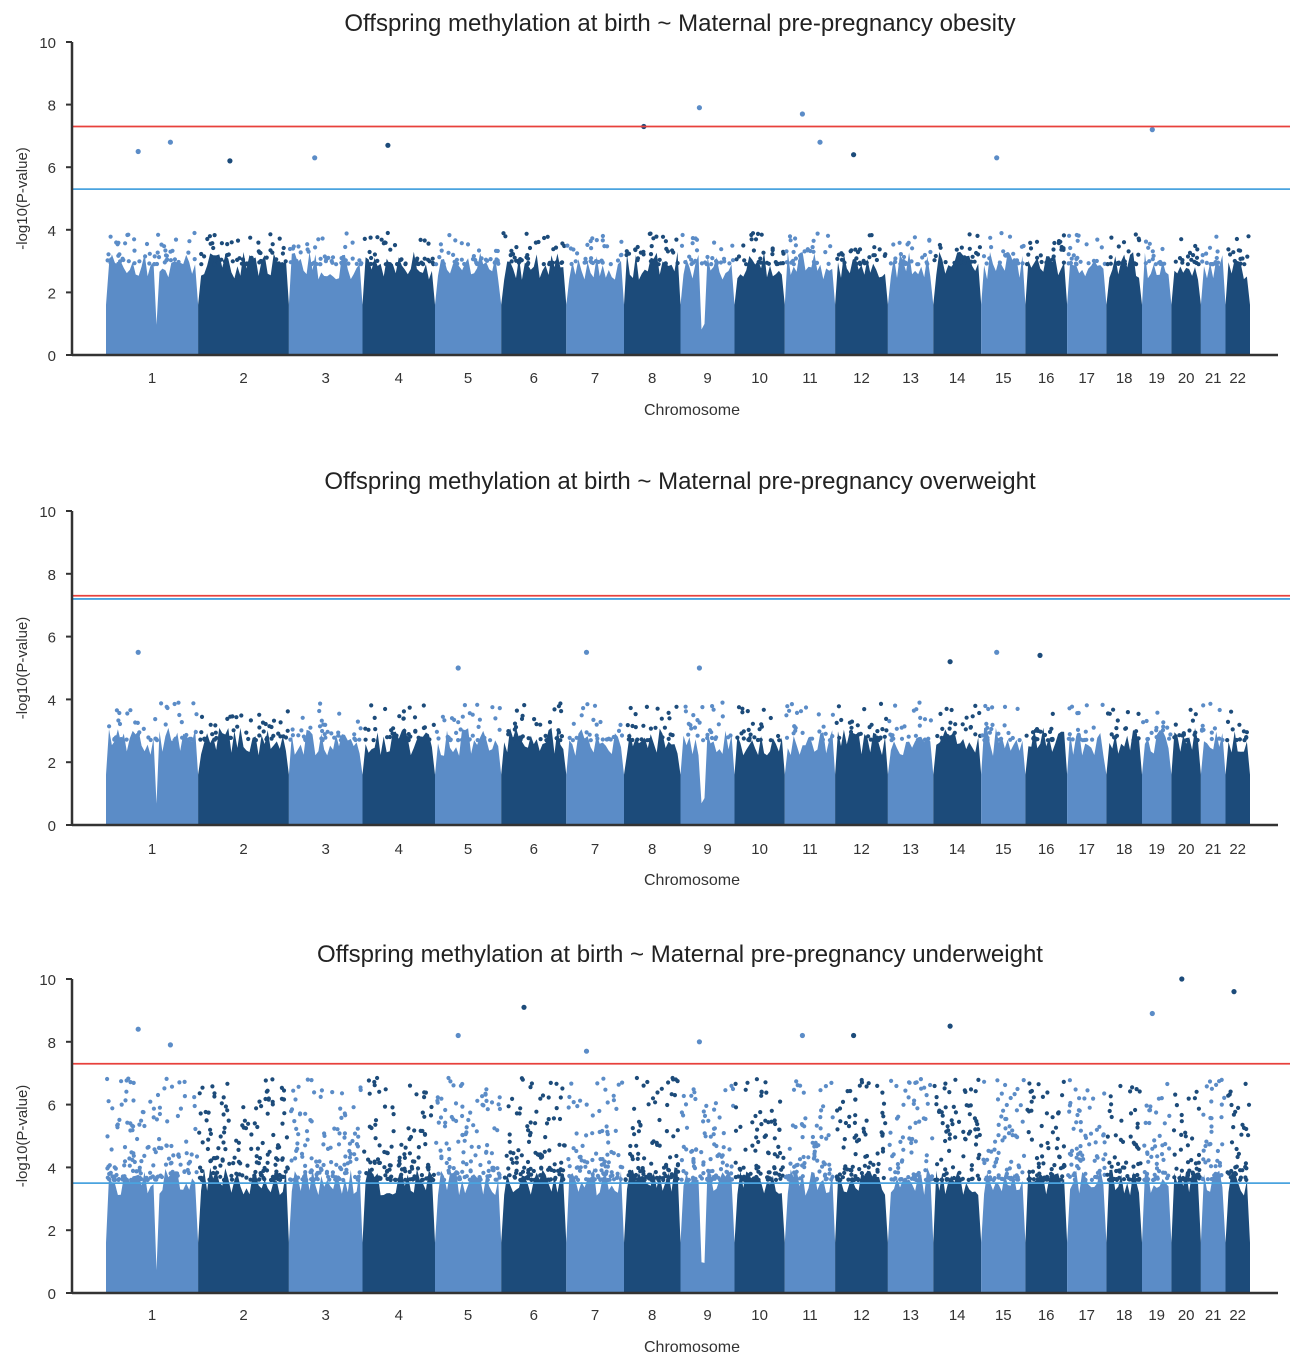  What do you see at coordinates (468, 849) in the screenshot?
I see `x-tick-label: 5` at bounding box center [468, 849].